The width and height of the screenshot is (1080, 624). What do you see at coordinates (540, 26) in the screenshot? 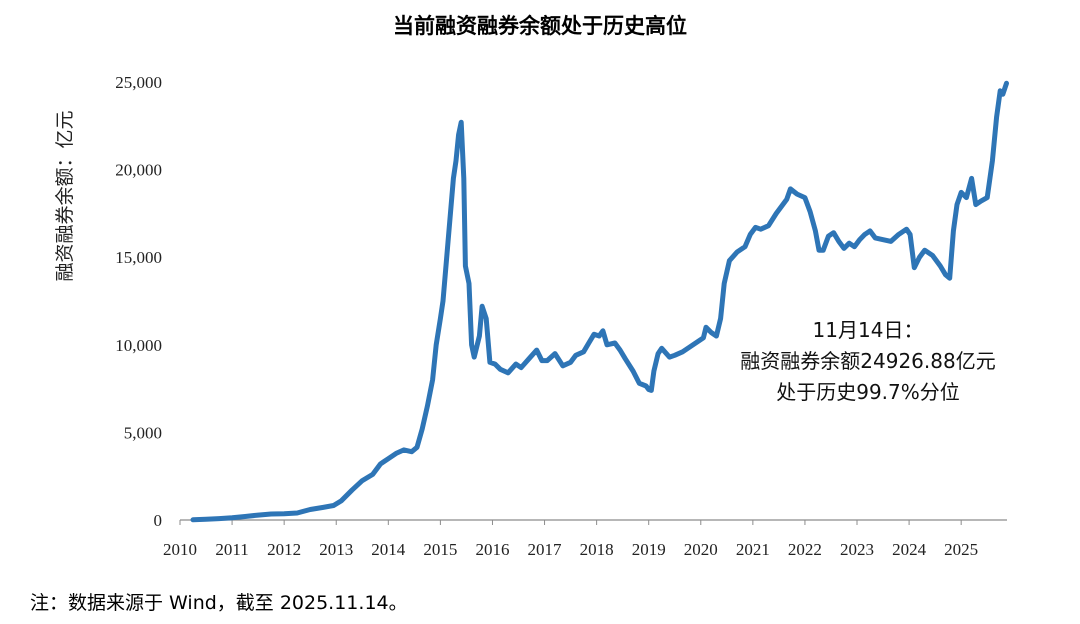
I see `chart-title: 当前融资融券余额处于历史高位` at bounding box center [540, 26].